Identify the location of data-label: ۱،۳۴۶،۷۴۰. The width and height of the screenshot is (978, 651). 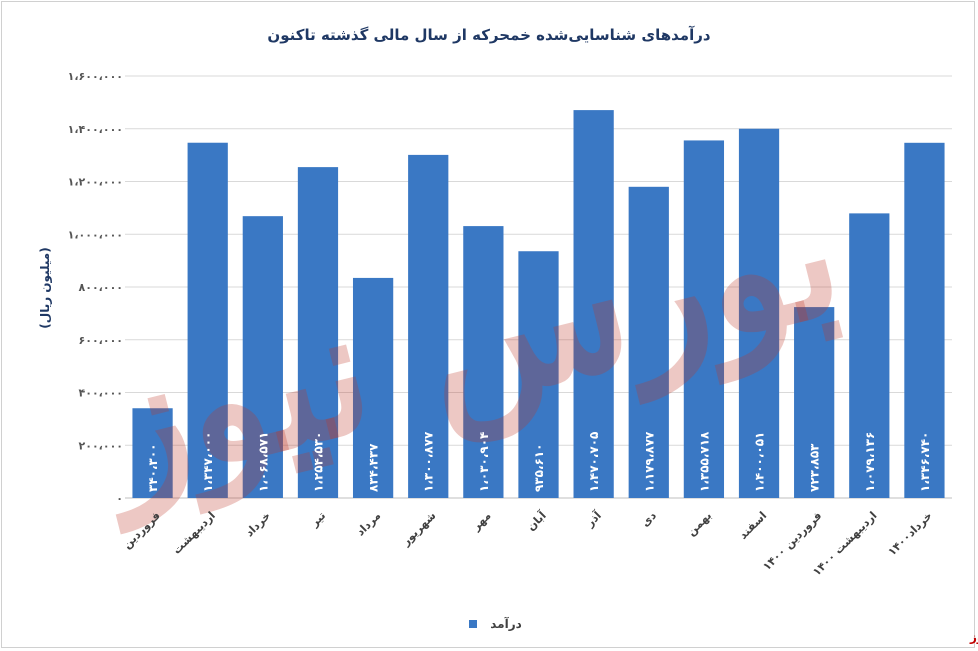
(925, 462).